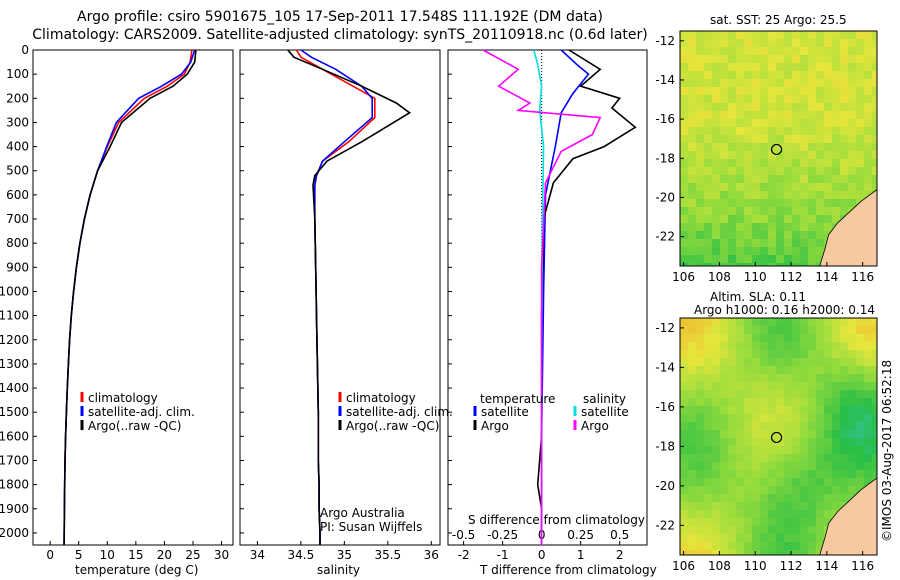  What do you see at coordinates (164, 555) in the screenshot?
I see `temp-xtick-label-4: 20` at bounding box center [164, 555].